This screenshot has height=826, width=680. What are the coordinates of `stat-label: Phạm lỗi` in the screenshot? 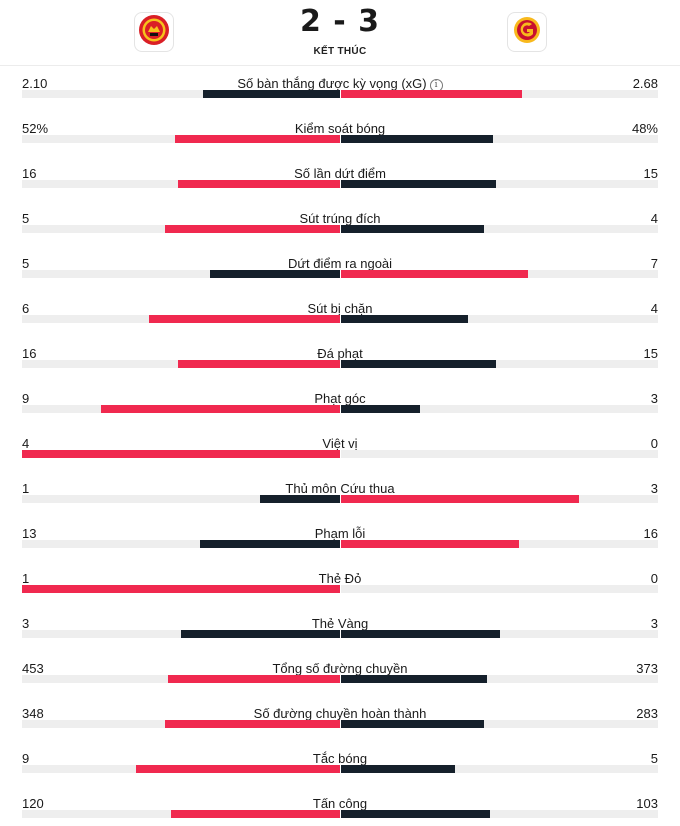 It's located at (340, 533).